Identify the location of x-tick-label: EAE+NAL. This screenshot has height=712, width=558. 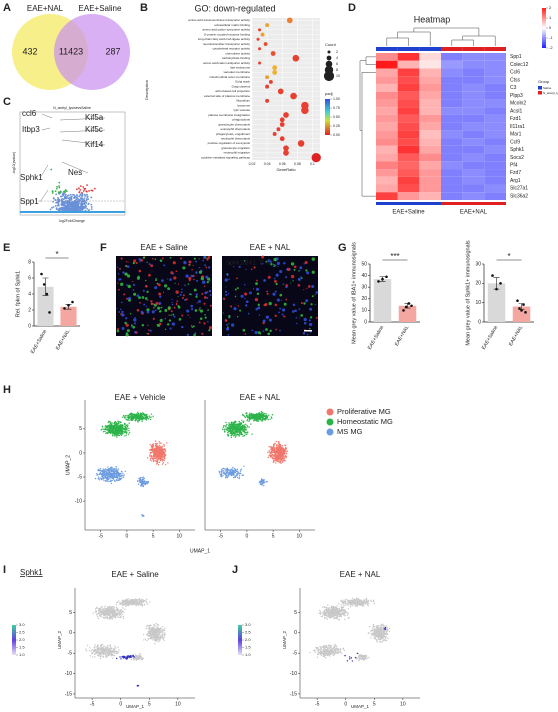
(402, 335).